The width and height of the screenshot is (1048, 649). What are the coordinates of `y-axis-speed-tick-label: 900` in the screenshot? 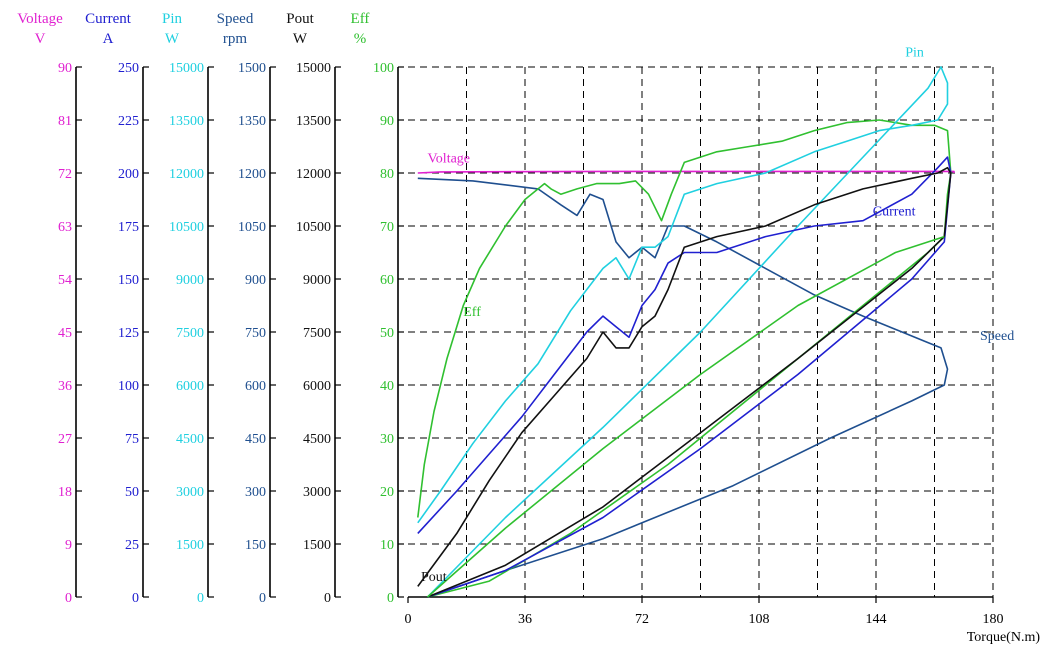 It's located at (255, 280).